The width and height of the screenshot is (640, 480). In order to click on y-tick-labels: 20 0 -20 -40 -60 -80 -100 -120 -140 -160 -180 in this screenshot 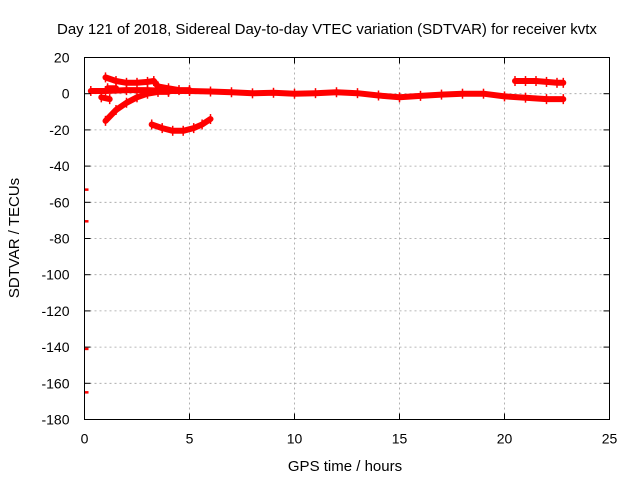, I will do `click(55, 239)`.